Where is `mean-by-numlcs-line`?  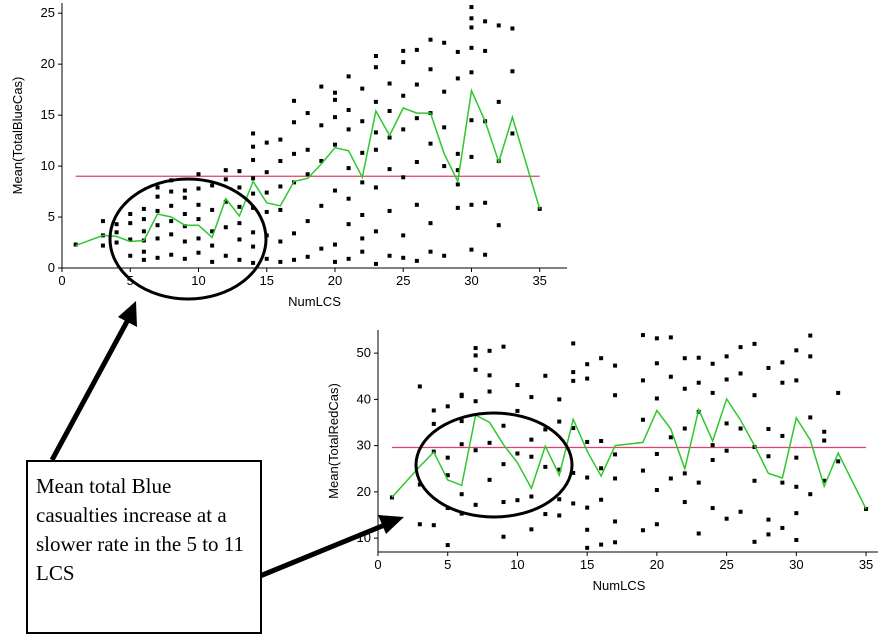 mean-by-numlcs-line is located at coordinates (629, 453).